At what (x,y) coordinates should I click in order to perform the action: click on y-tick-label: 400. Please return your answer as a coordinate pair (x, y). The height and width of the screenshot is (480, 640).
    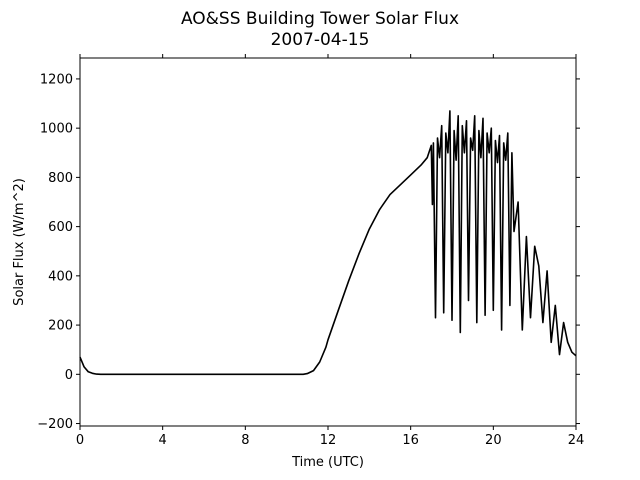
    Looking at the image, I should click on (60, 276).